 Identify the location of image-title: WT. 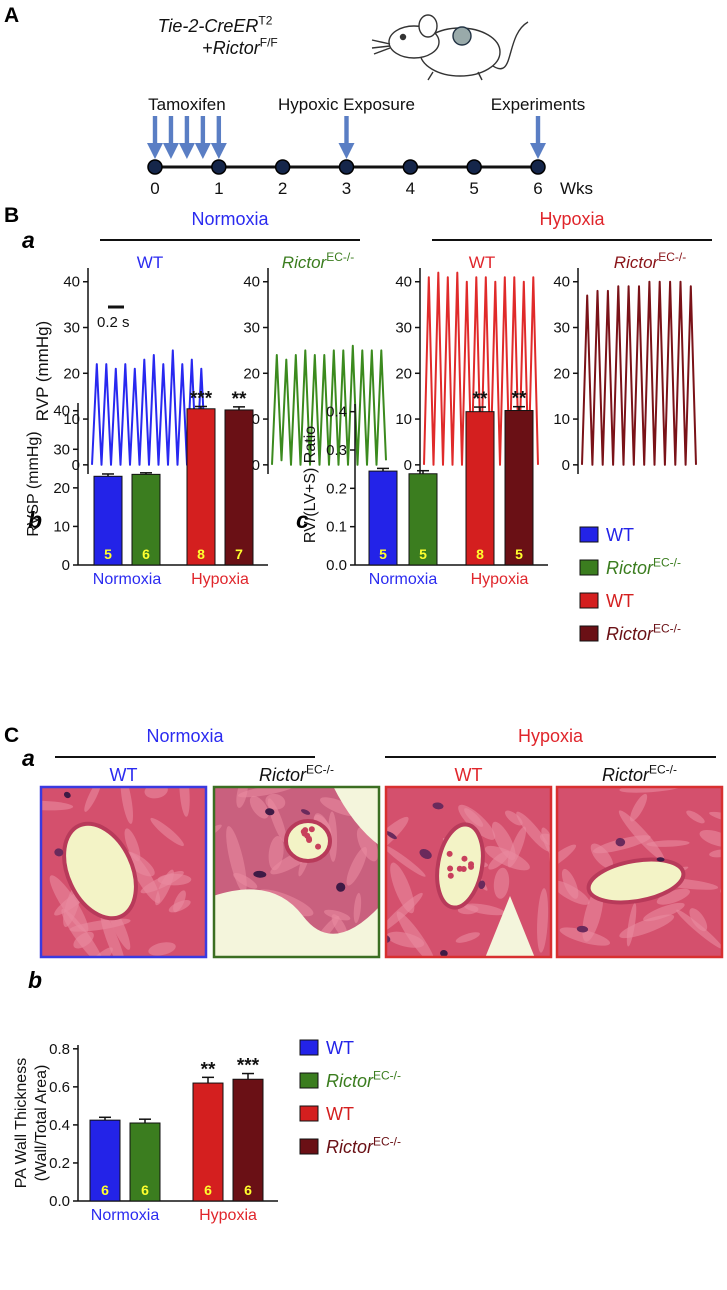
(124, 775).